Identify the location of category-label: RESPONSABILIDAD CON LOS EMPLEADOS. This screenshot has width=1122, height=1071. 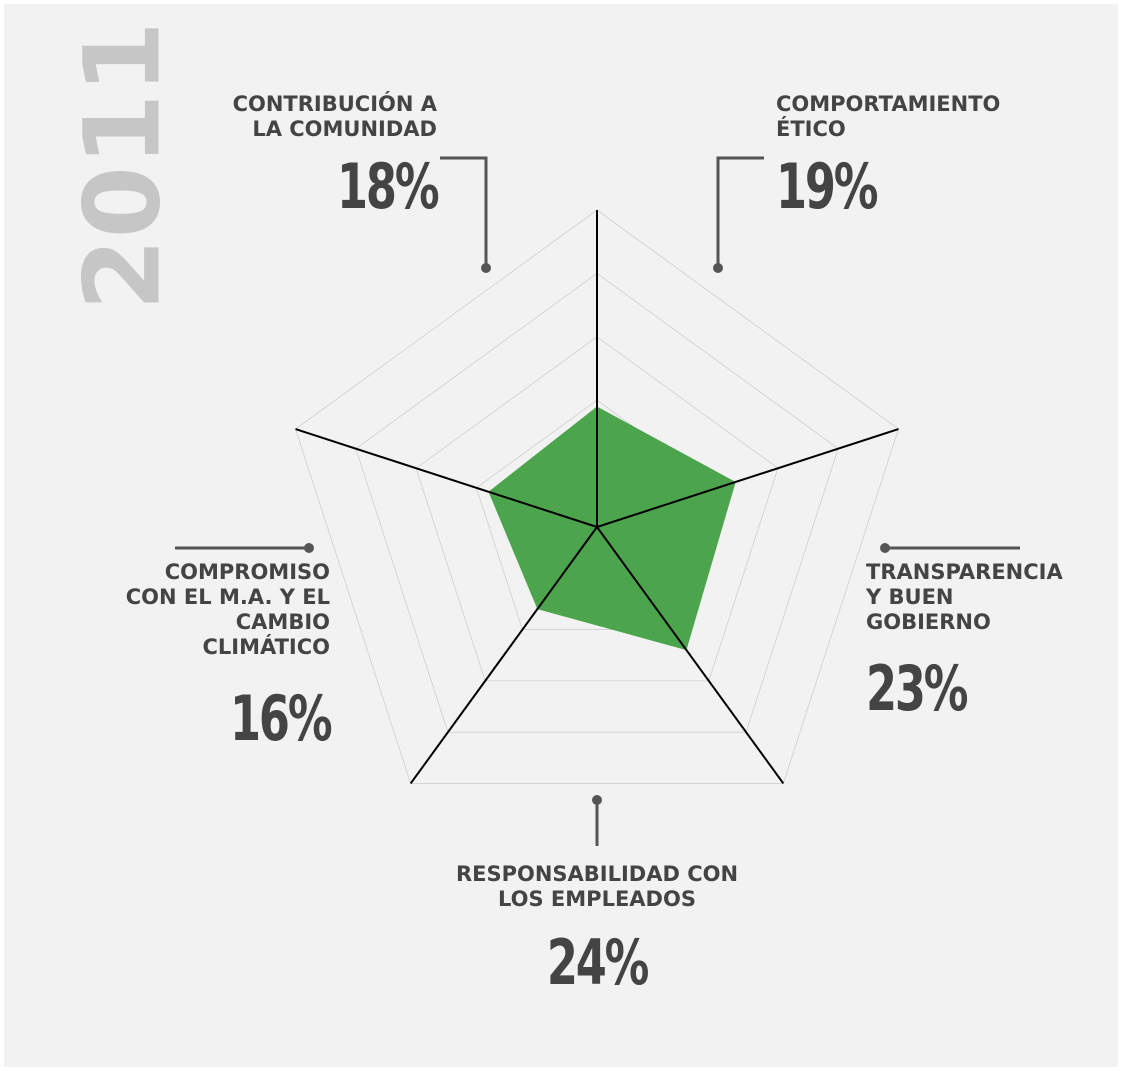
(597, 886).